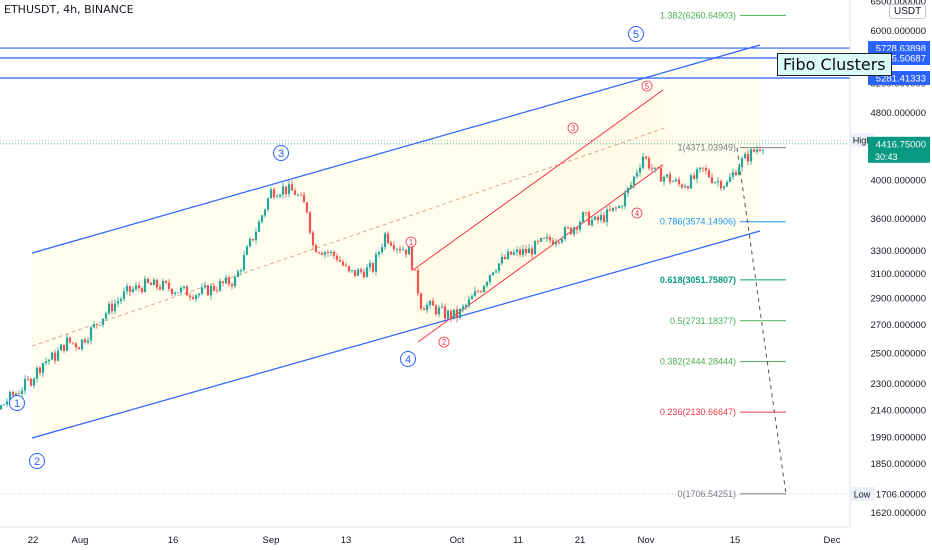 The width and height of the screenshot is (932, 550). What do you see at coordinates (898, 411) in the screenshot?
I see `price-tick-14: 2140.000000` at bounding box center [898, 411].